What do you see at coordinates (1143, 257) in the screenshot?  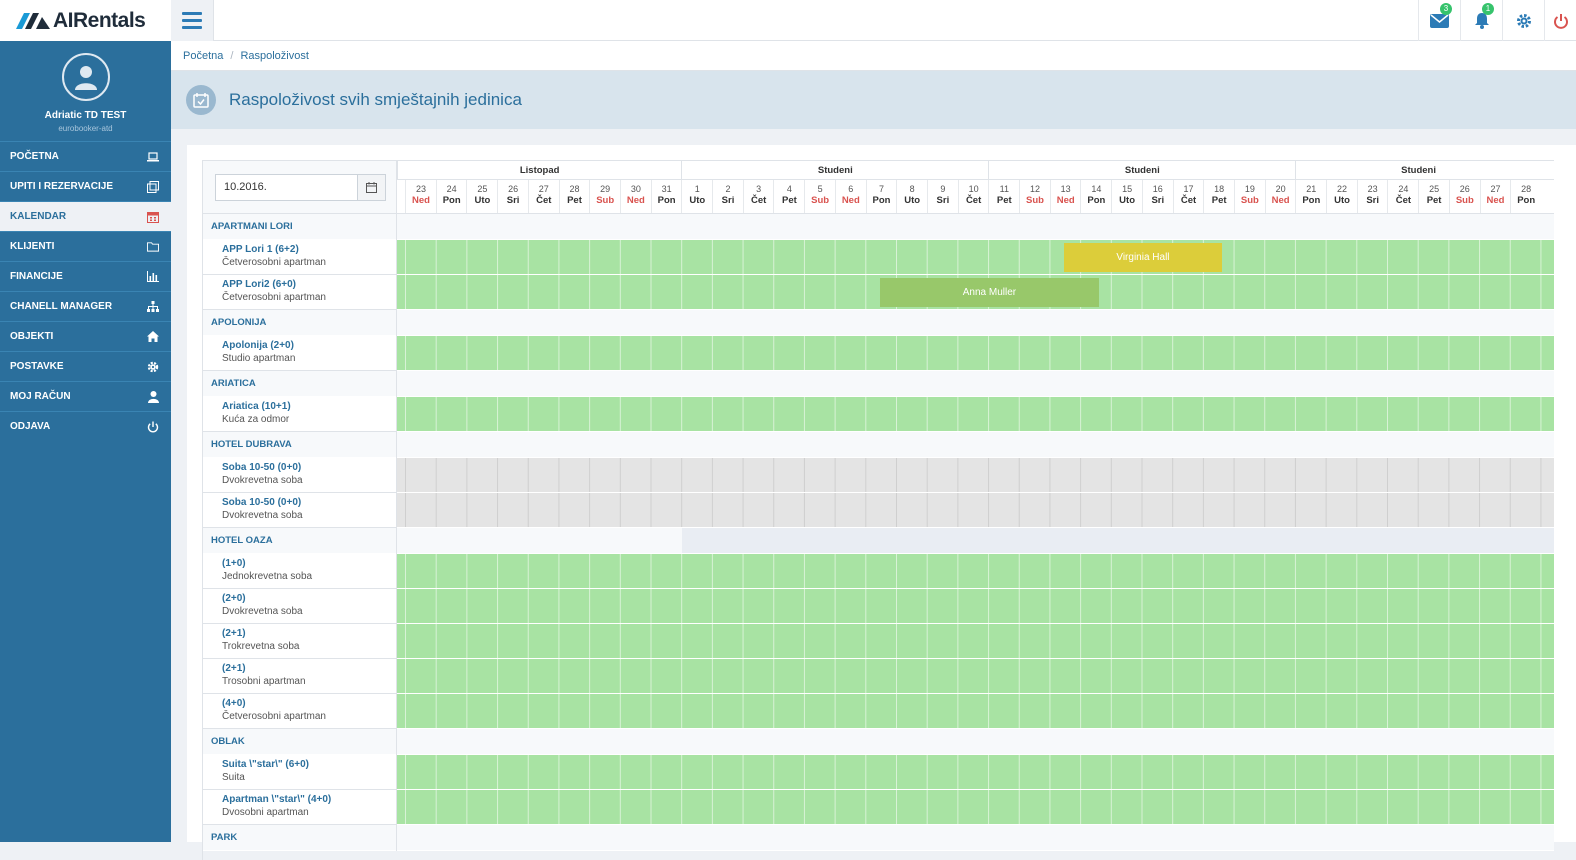 I see `reservation-bar: Virginia Hall` at bounding box center [1143, 257].